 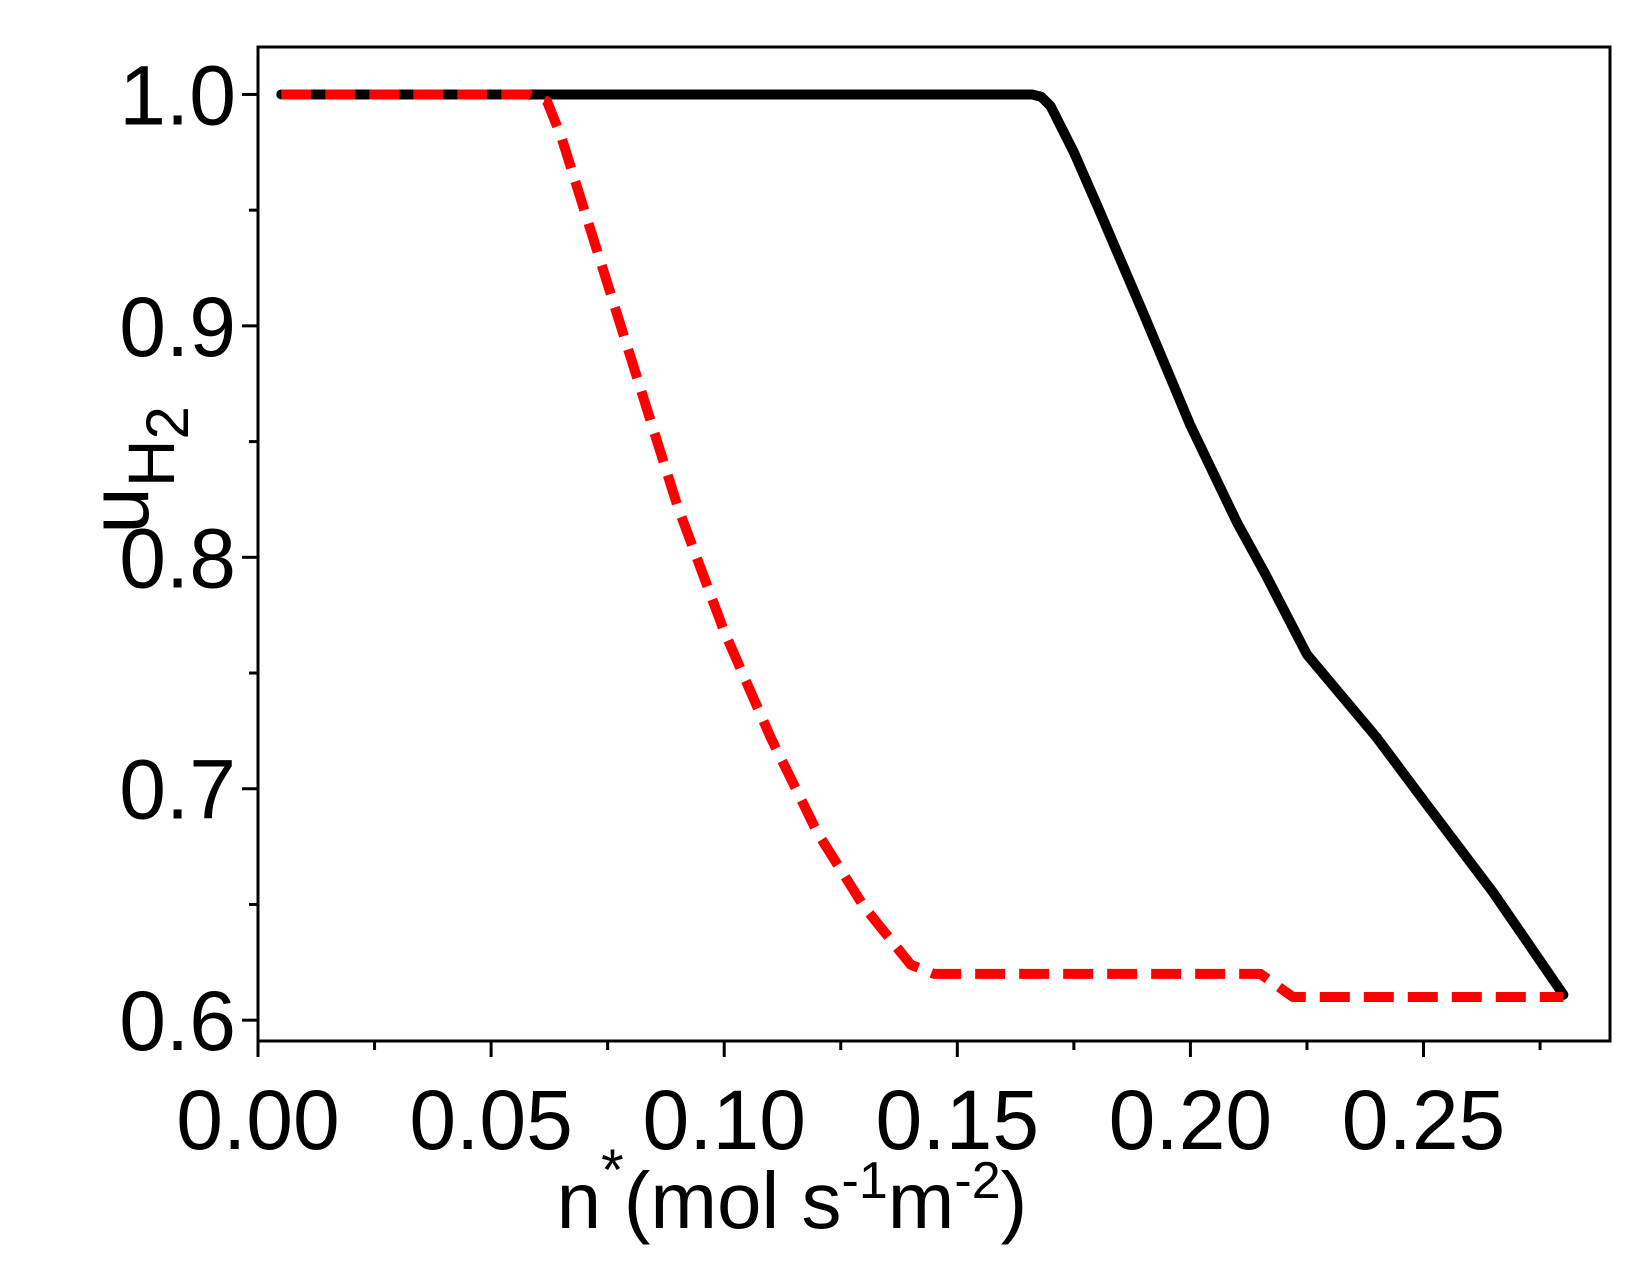 What do you see at coordinates (1014, 1200) in the screenshot?
I see `x-label-part: )` at bounding box center [1014, 1200].